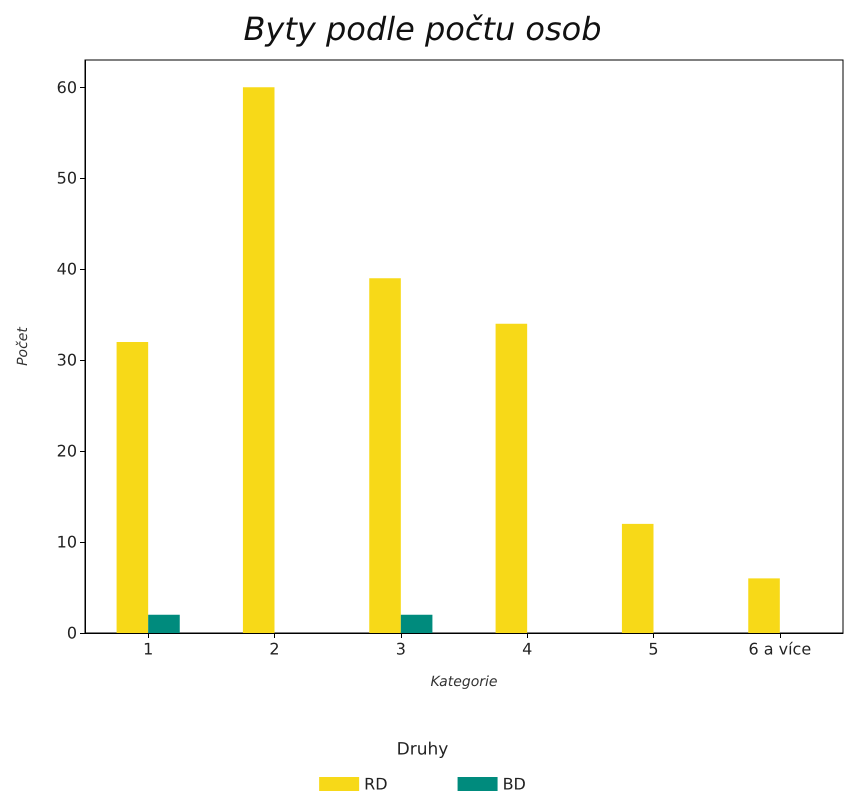 This screenshot has height=792, width=845. What do you see at coordinates (653, 649) in the screenshot?
I see `x-tick-label: 5` at bounding box center [653, 649].